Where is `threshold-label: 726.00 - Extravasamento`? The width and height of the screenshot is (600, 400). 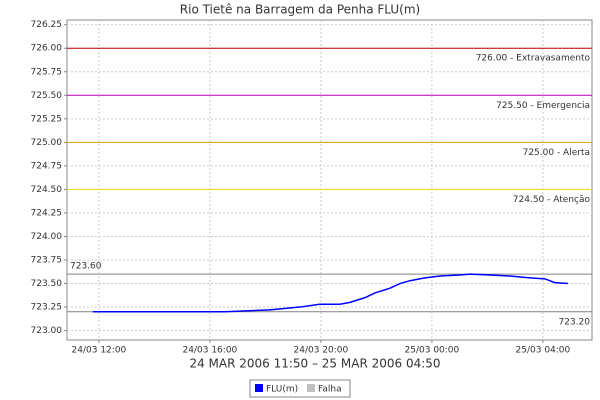 threshold-label: 726.00 - Extravasamento is located at coordinates (533, 59).